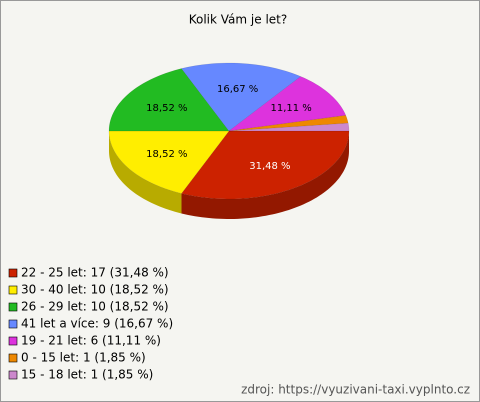  What do you see at coordinates (91, 341) in the screenshot?
I see `legend-label: 19 - 21 let: 6 (11,11 %)` at bounding box center [91, 341].